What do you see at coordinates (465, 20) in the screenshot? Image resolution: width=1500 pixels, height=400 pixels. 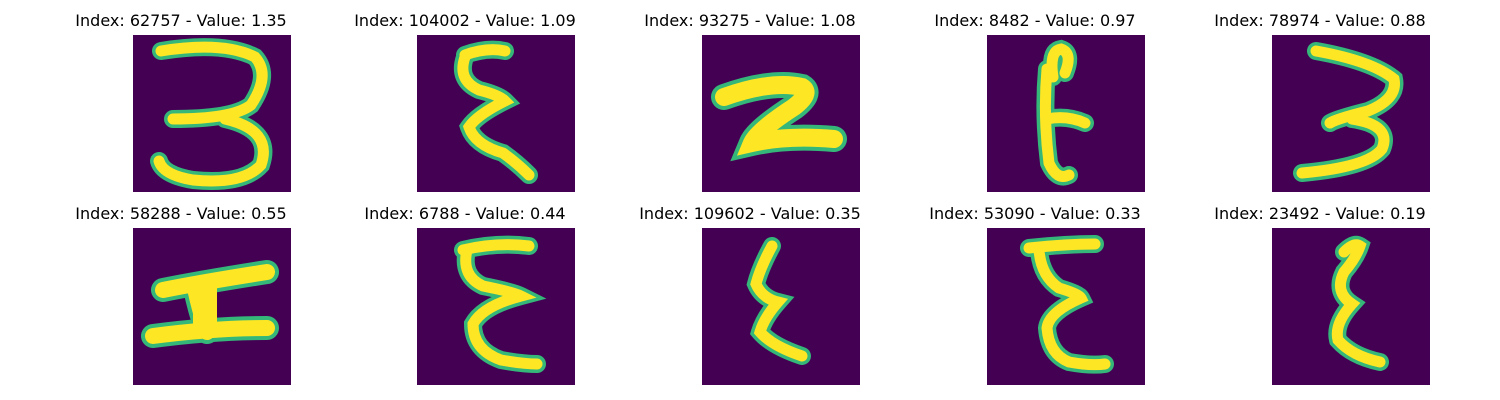 I see `panel-title: Index: 104002 - Value: 1.09` at bounding box center [465, 20].